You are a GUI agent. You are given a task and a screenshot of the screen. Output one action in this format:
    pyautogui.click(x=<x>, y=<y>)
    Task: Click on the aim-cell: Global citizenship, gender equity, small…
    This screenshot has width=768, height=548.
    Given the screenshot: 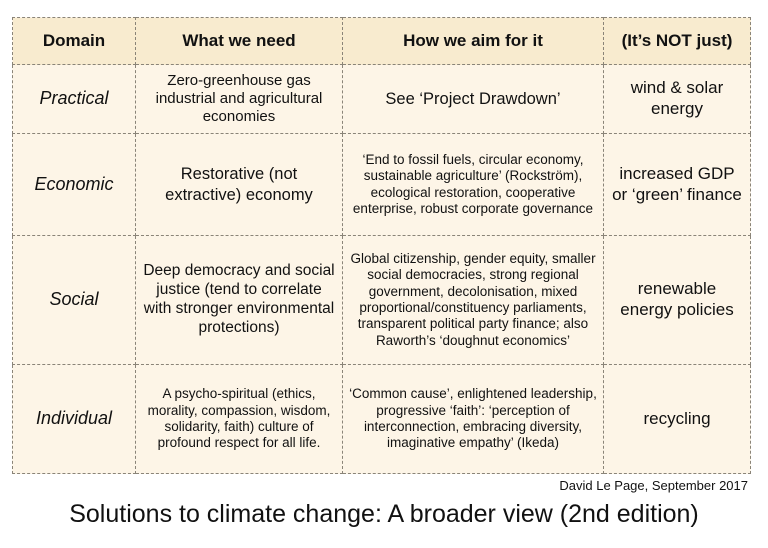 What is the action you would take?
    pyautogui.click(x=473, y=300)
    